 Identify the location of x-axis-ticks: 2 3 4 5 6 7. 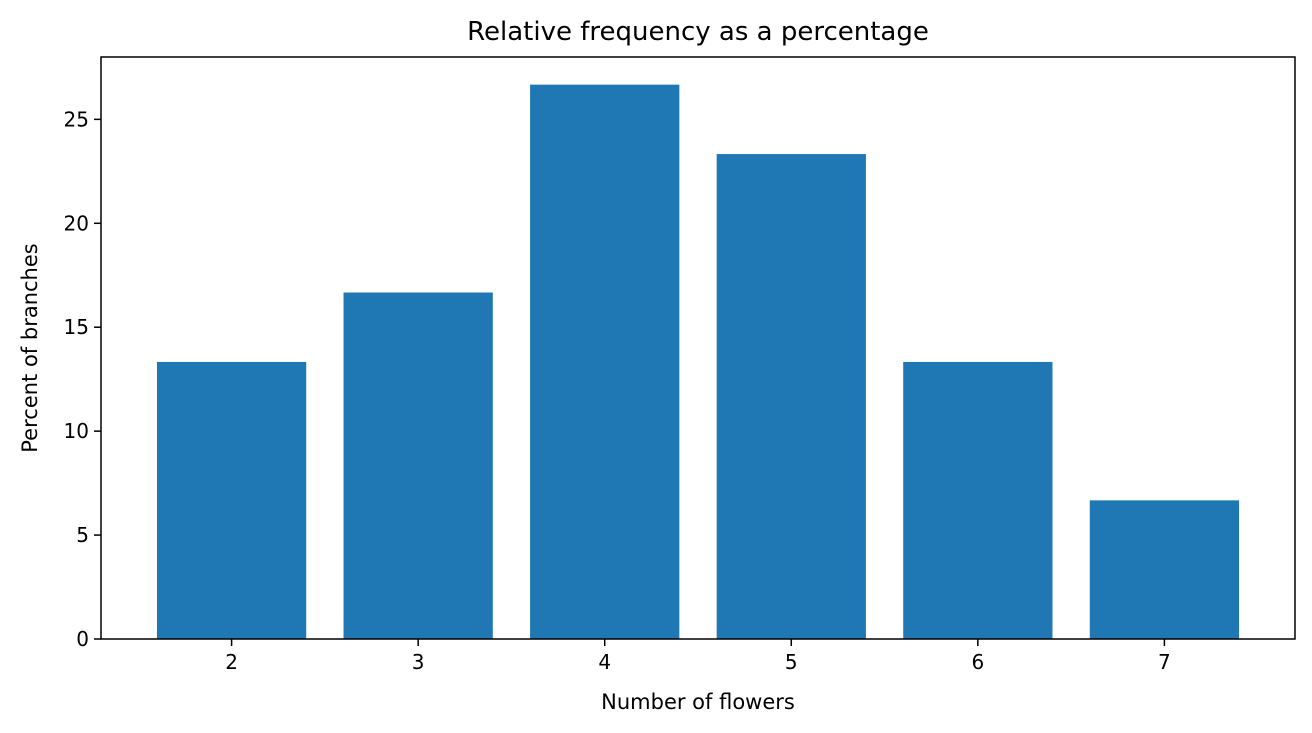
(698, 656).